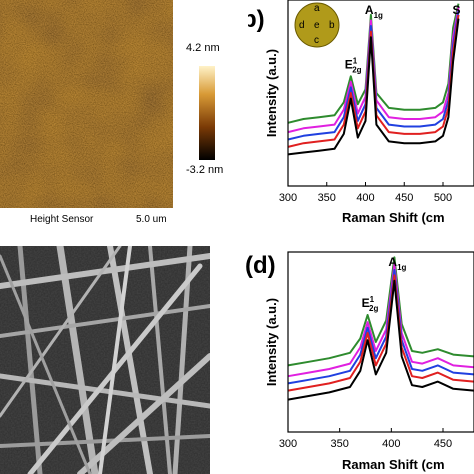 The height and width of the screenshot is (474, 474). What do you see at coordinates (205, 170) in the screenshot?
I see `colorbar-min-label: -3.2 nm` at bounding box center [205, 170].